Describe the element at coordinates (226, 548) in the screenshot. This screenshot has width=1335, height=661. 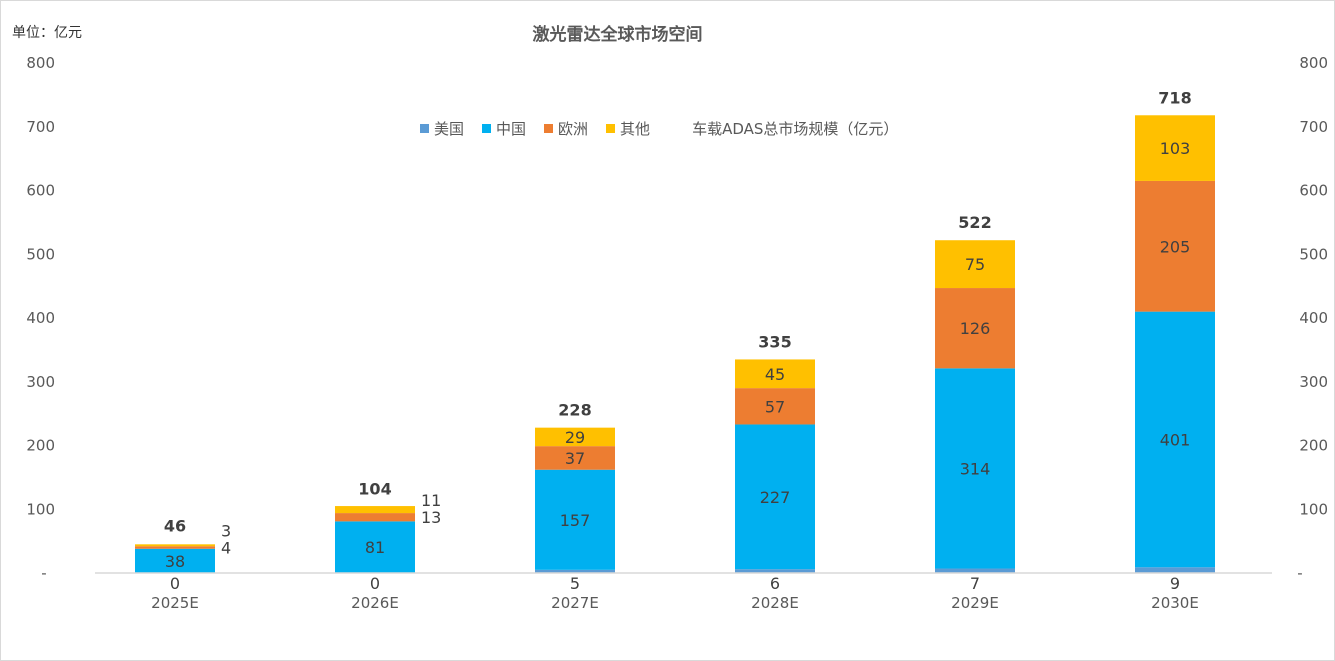
I see `data-label: 4` at that location.